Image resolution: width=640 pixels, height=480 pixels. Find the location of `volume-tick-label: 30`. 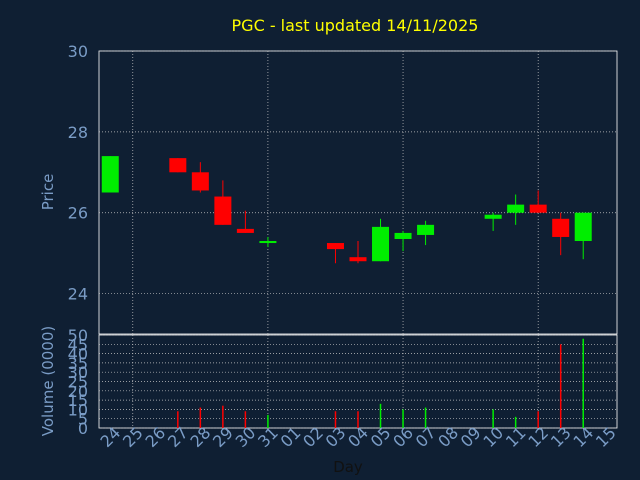

volume-tick-label: 30 is located at coordinates (78, 372).